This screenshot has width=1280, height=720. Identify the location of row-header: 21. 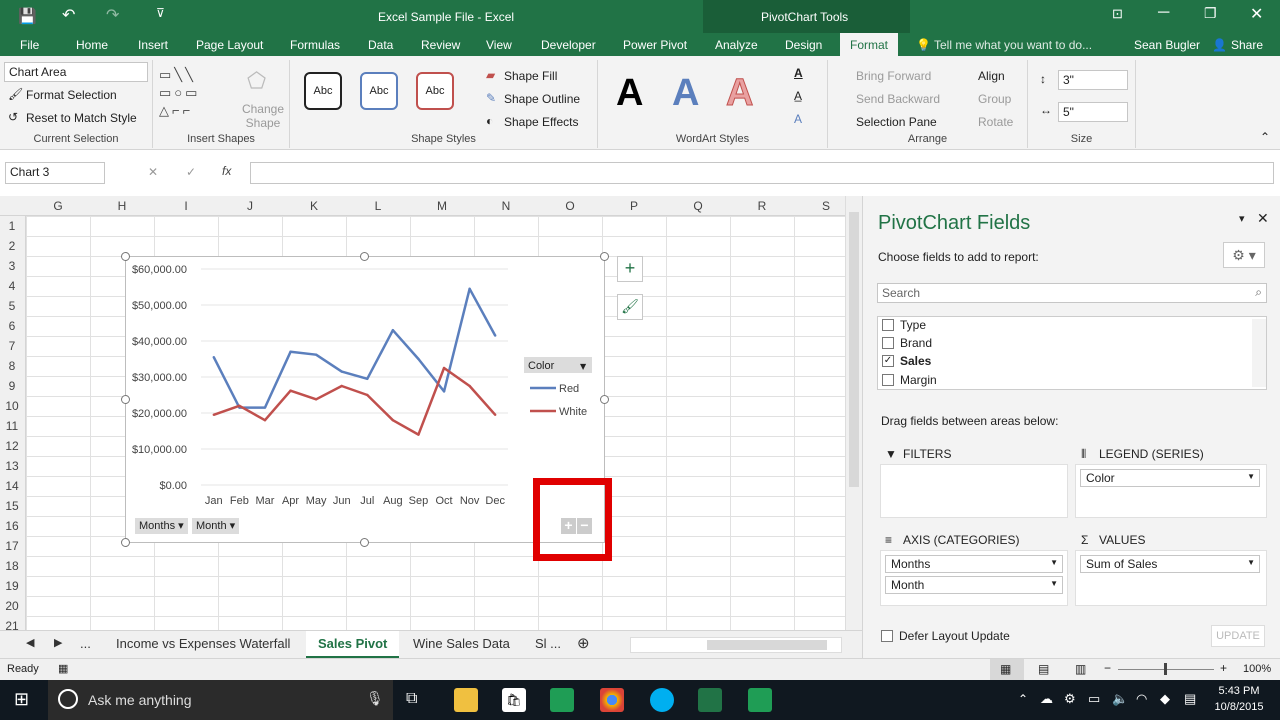
(12, 626).